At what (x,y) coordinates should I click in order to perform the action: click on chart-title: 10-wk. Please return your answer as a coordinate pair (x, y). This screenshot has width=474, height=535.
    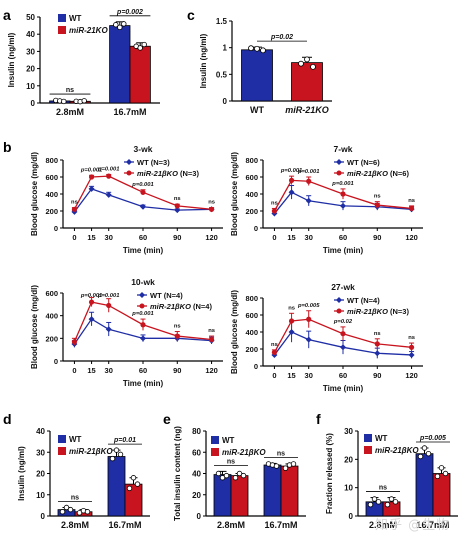
    Looking at the image, I should click on (143, 282).